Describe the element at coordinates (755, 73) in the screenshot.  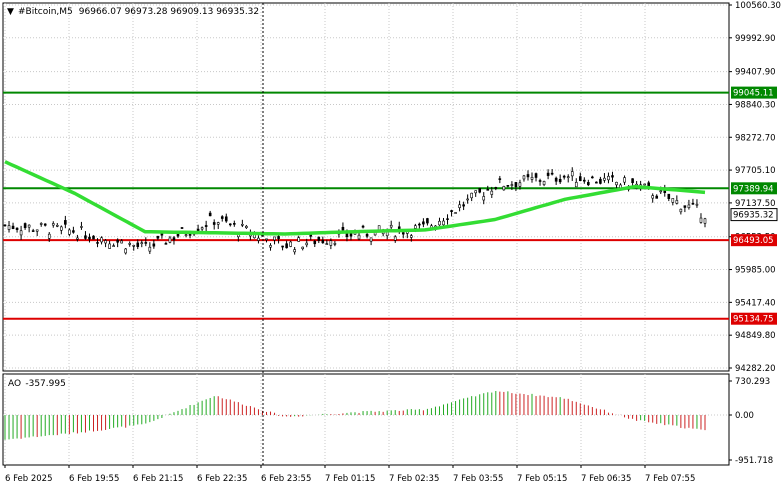
I see `price-tick-label: 99407.90` at that location.